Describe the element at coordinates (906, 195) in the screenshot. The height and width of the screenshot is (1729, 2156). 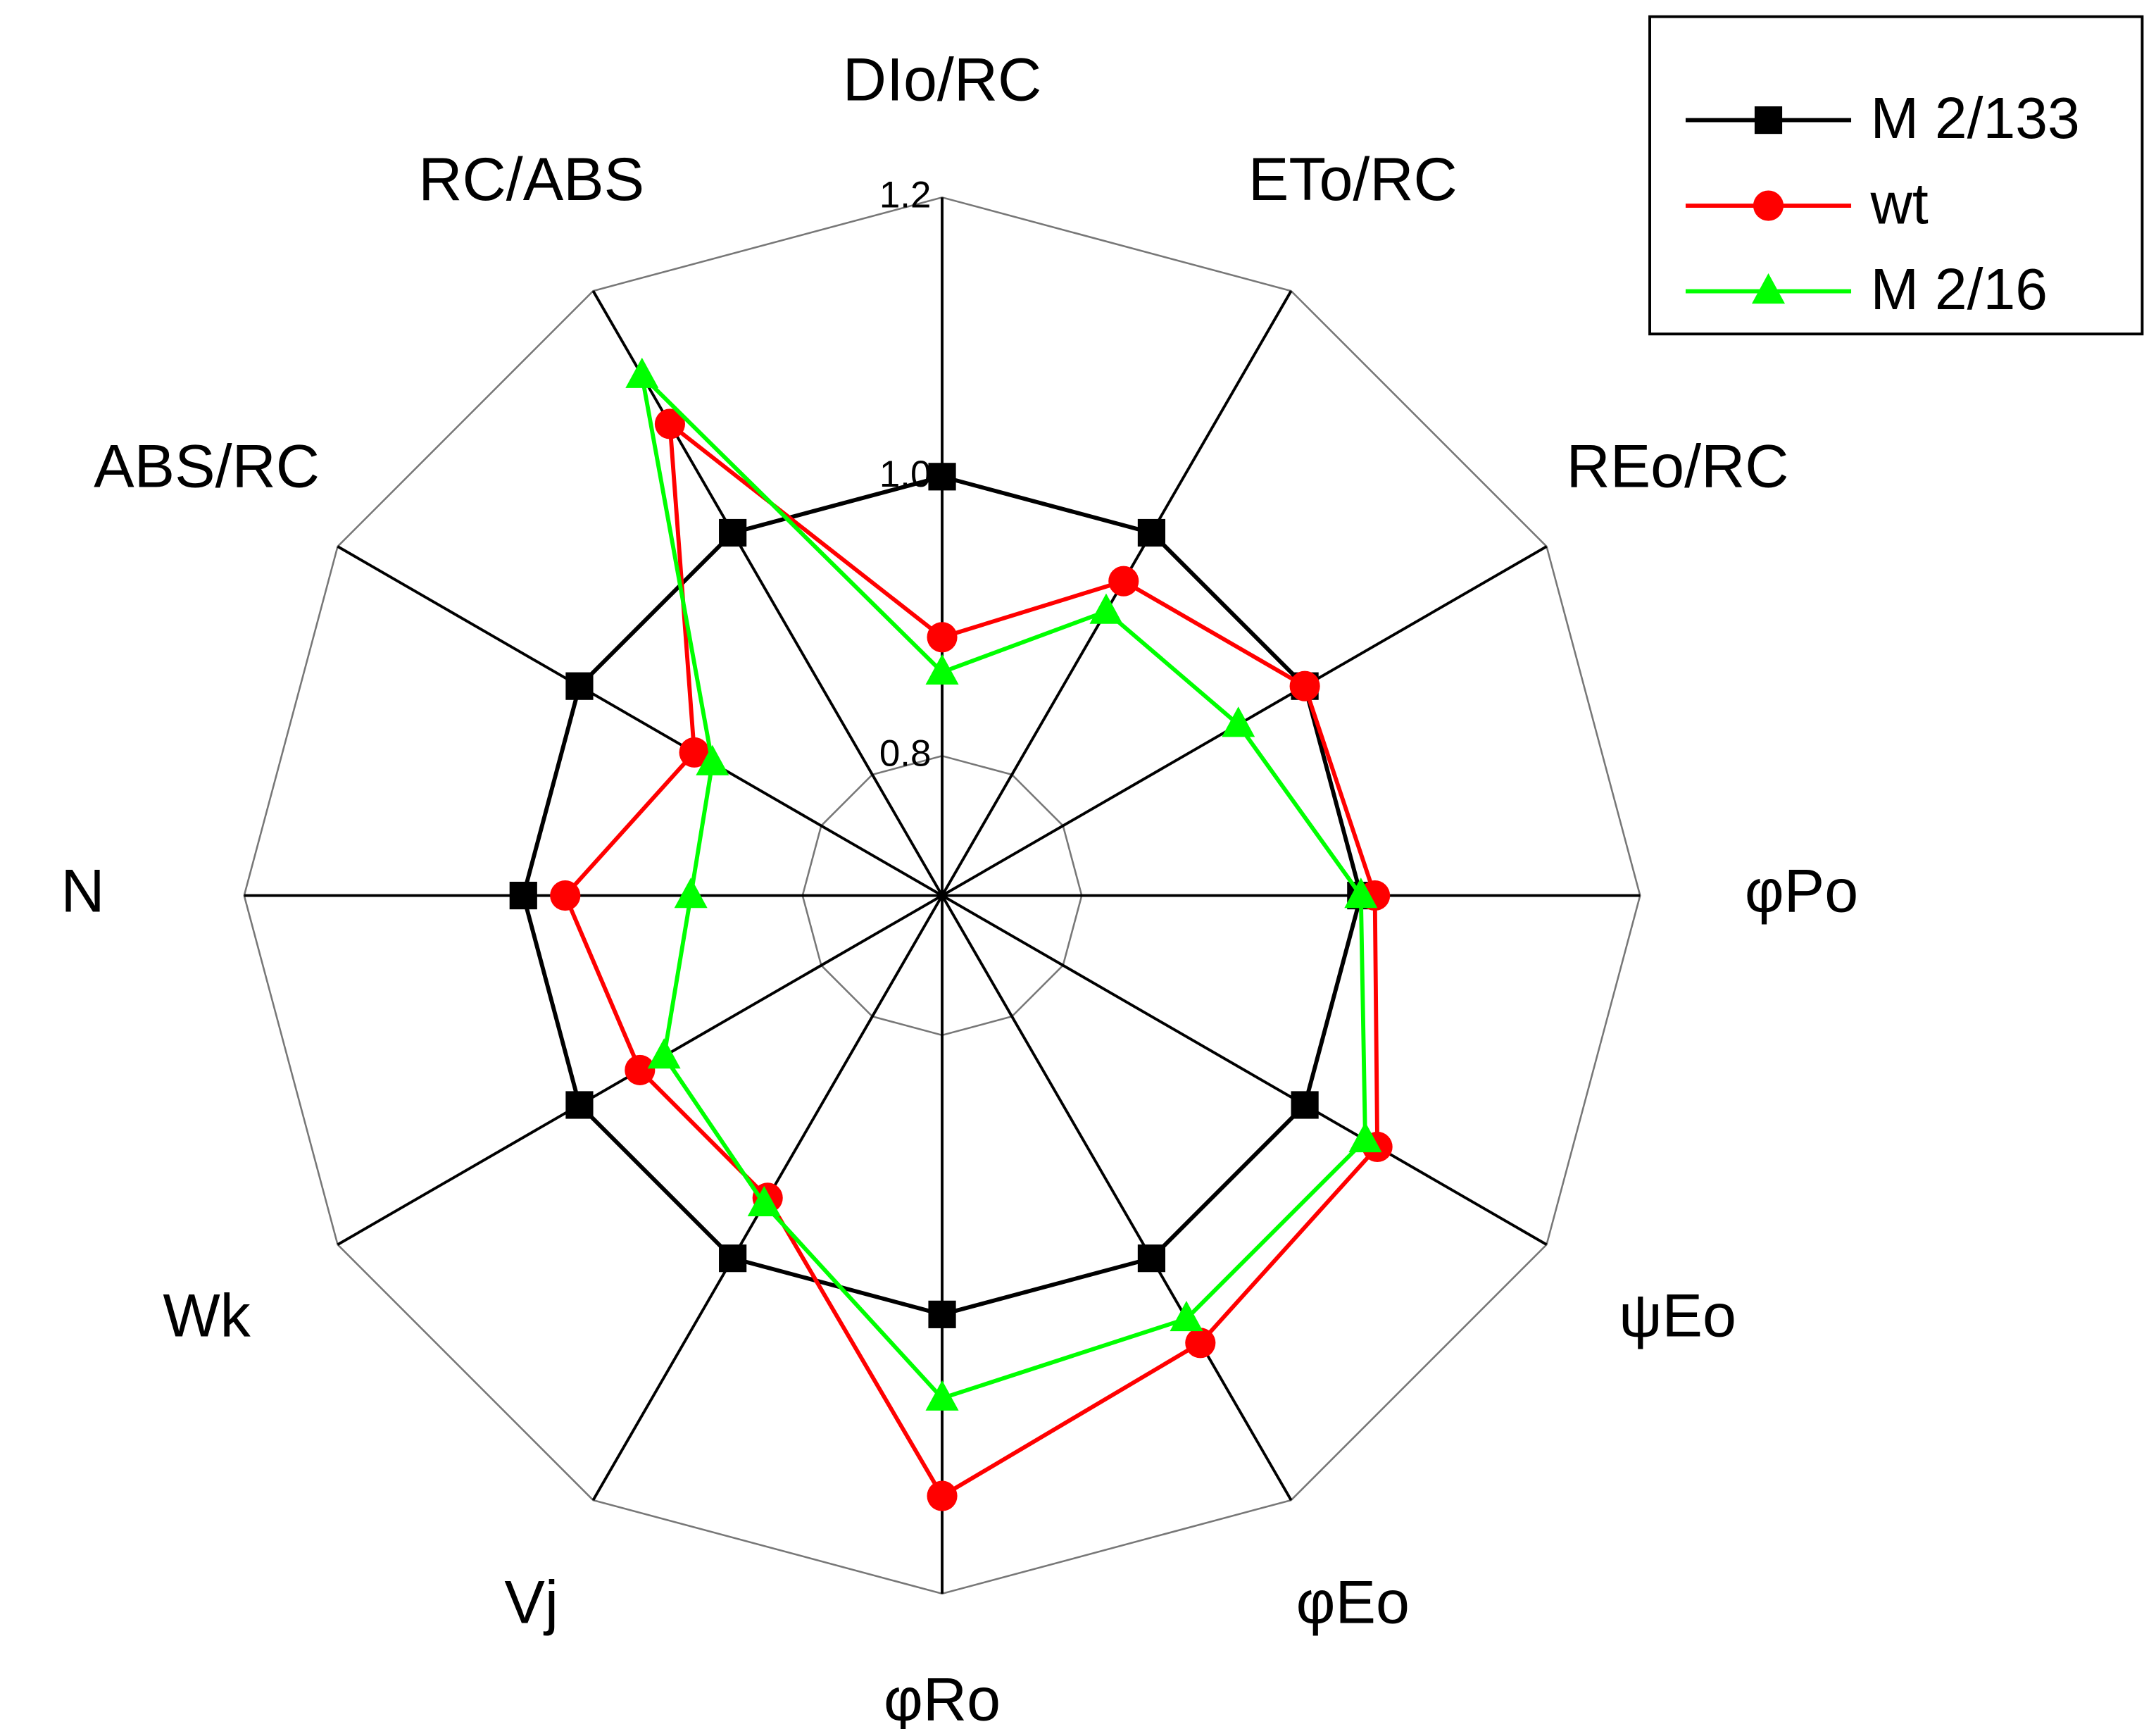
I see `r-tick-label: 1.2` at that location.